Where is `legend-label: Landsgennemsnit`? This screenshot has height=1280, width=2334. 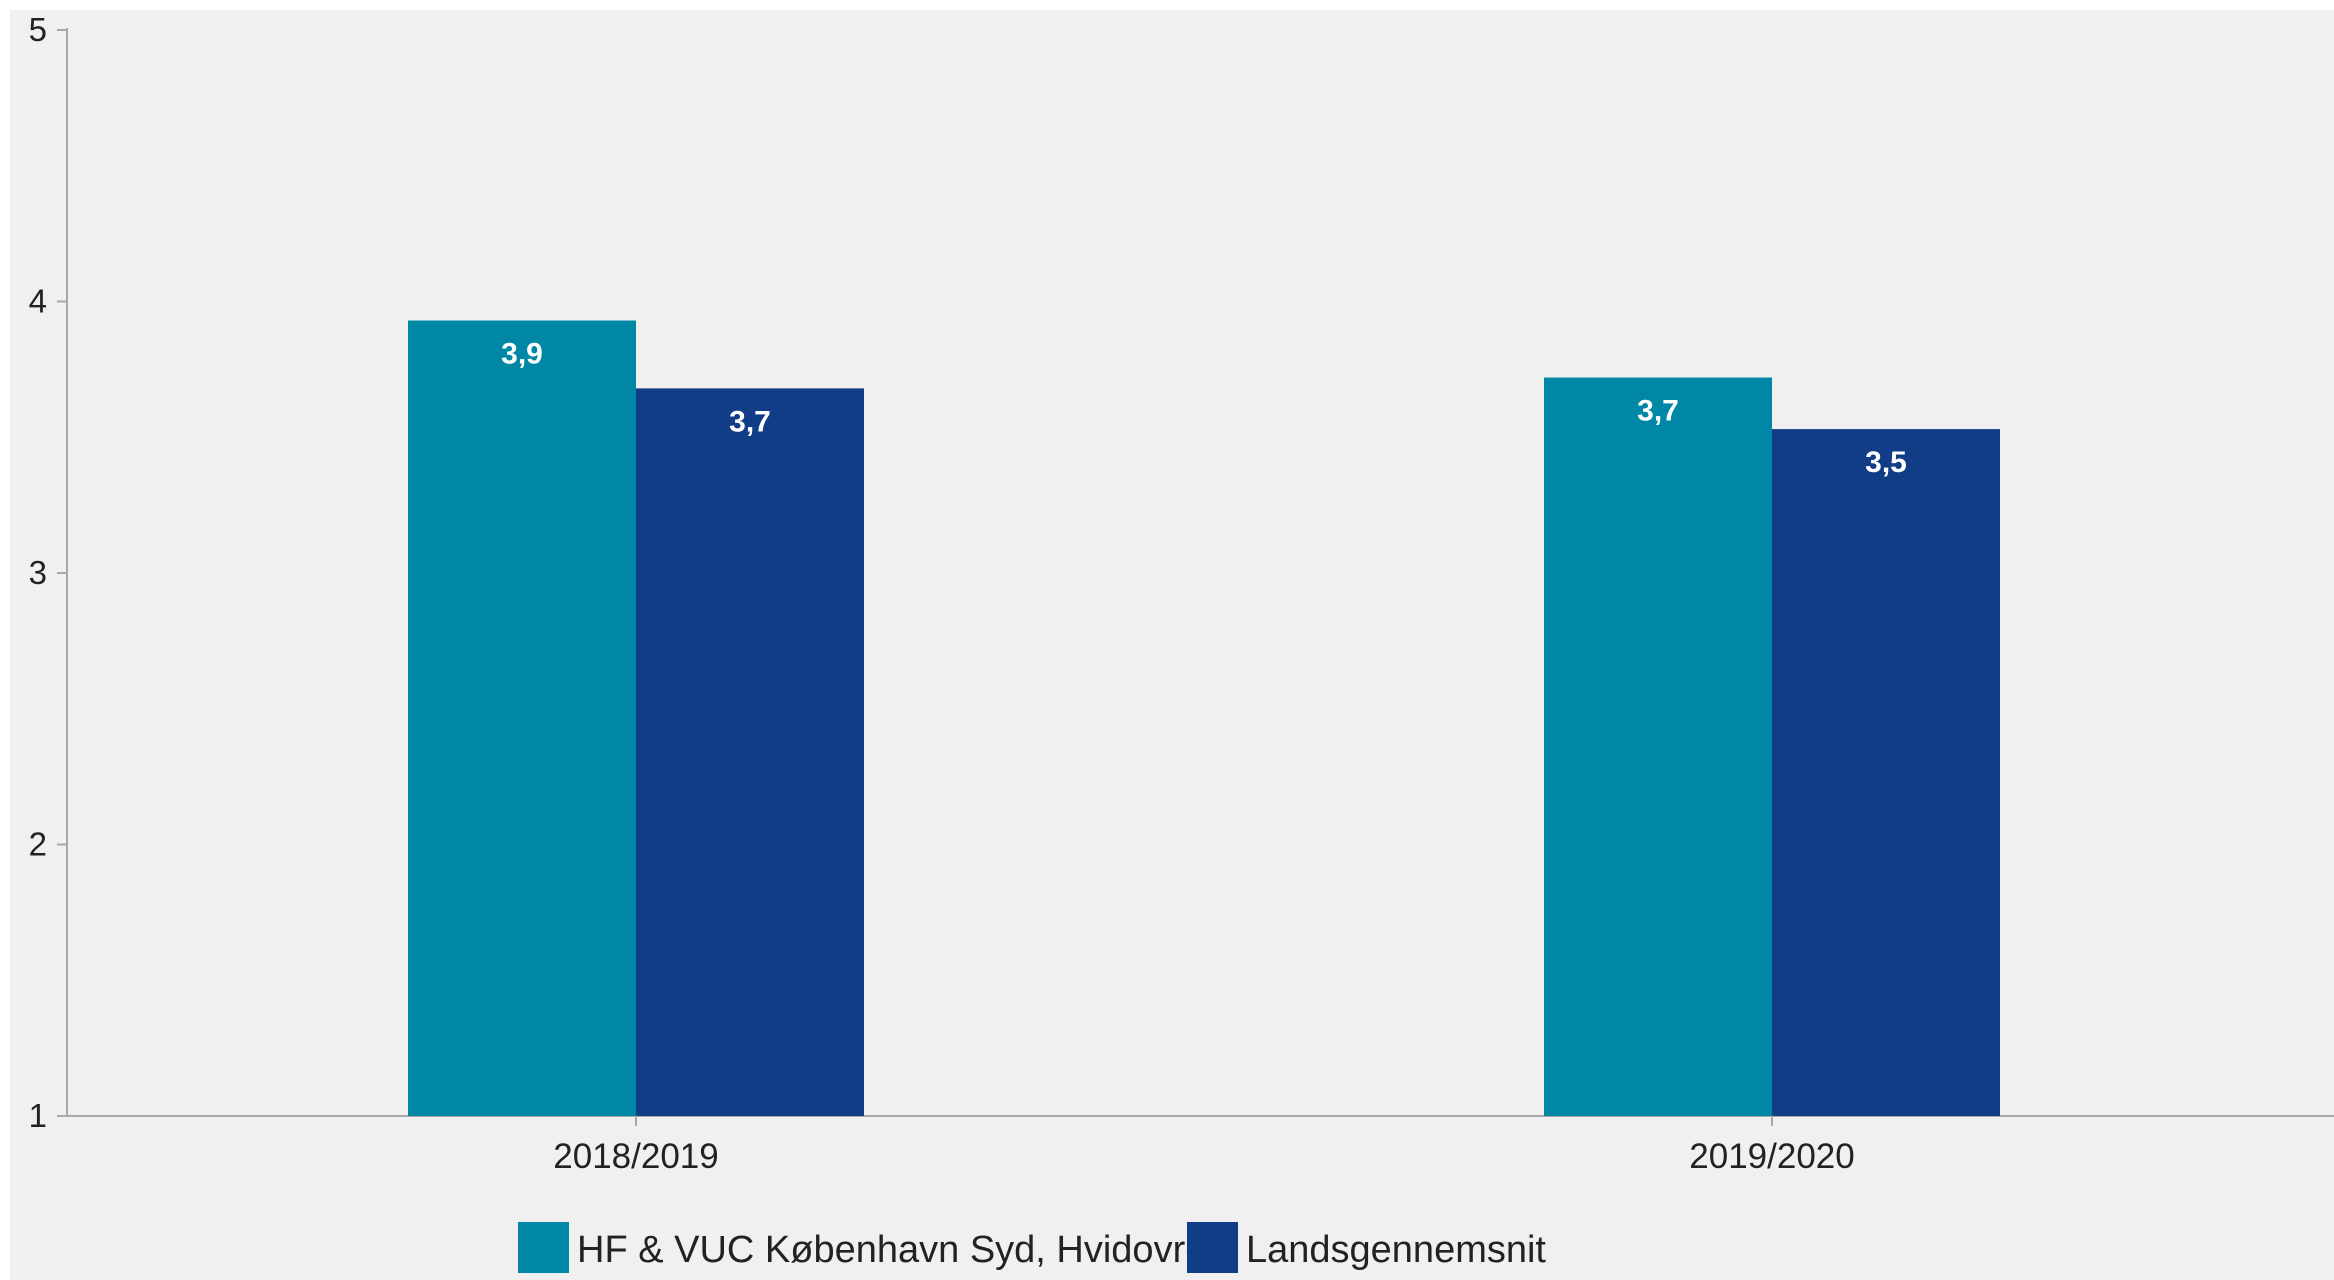 legend-label: Landsgennemsnit is located at coordinates (1396, 1250).